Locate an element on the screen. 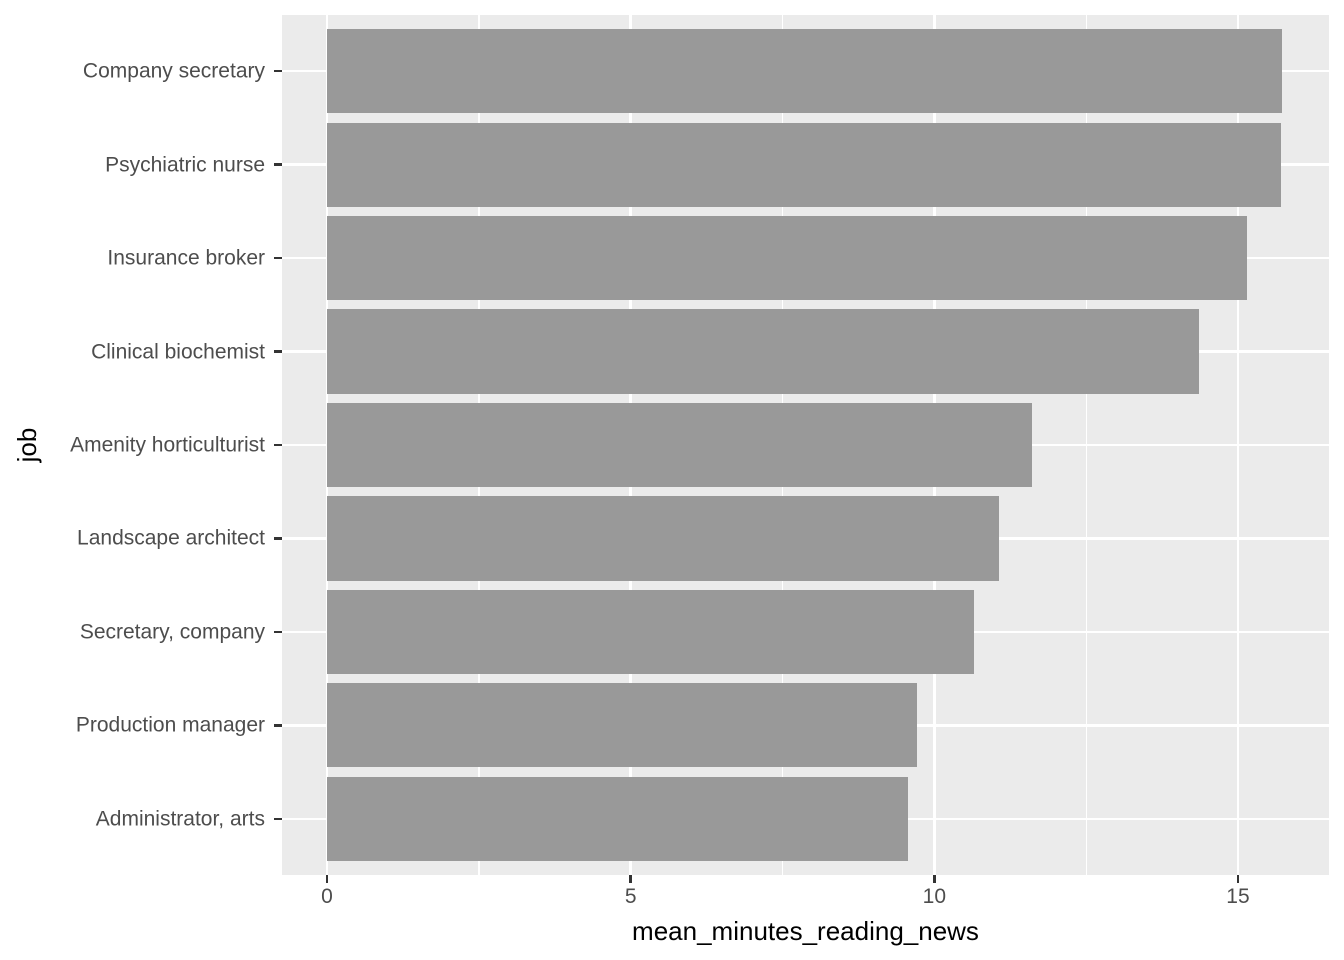 This screenshot has width=1344, height=960. y-tick-label: Clinical biochemist is located at coordinates (178, 352).